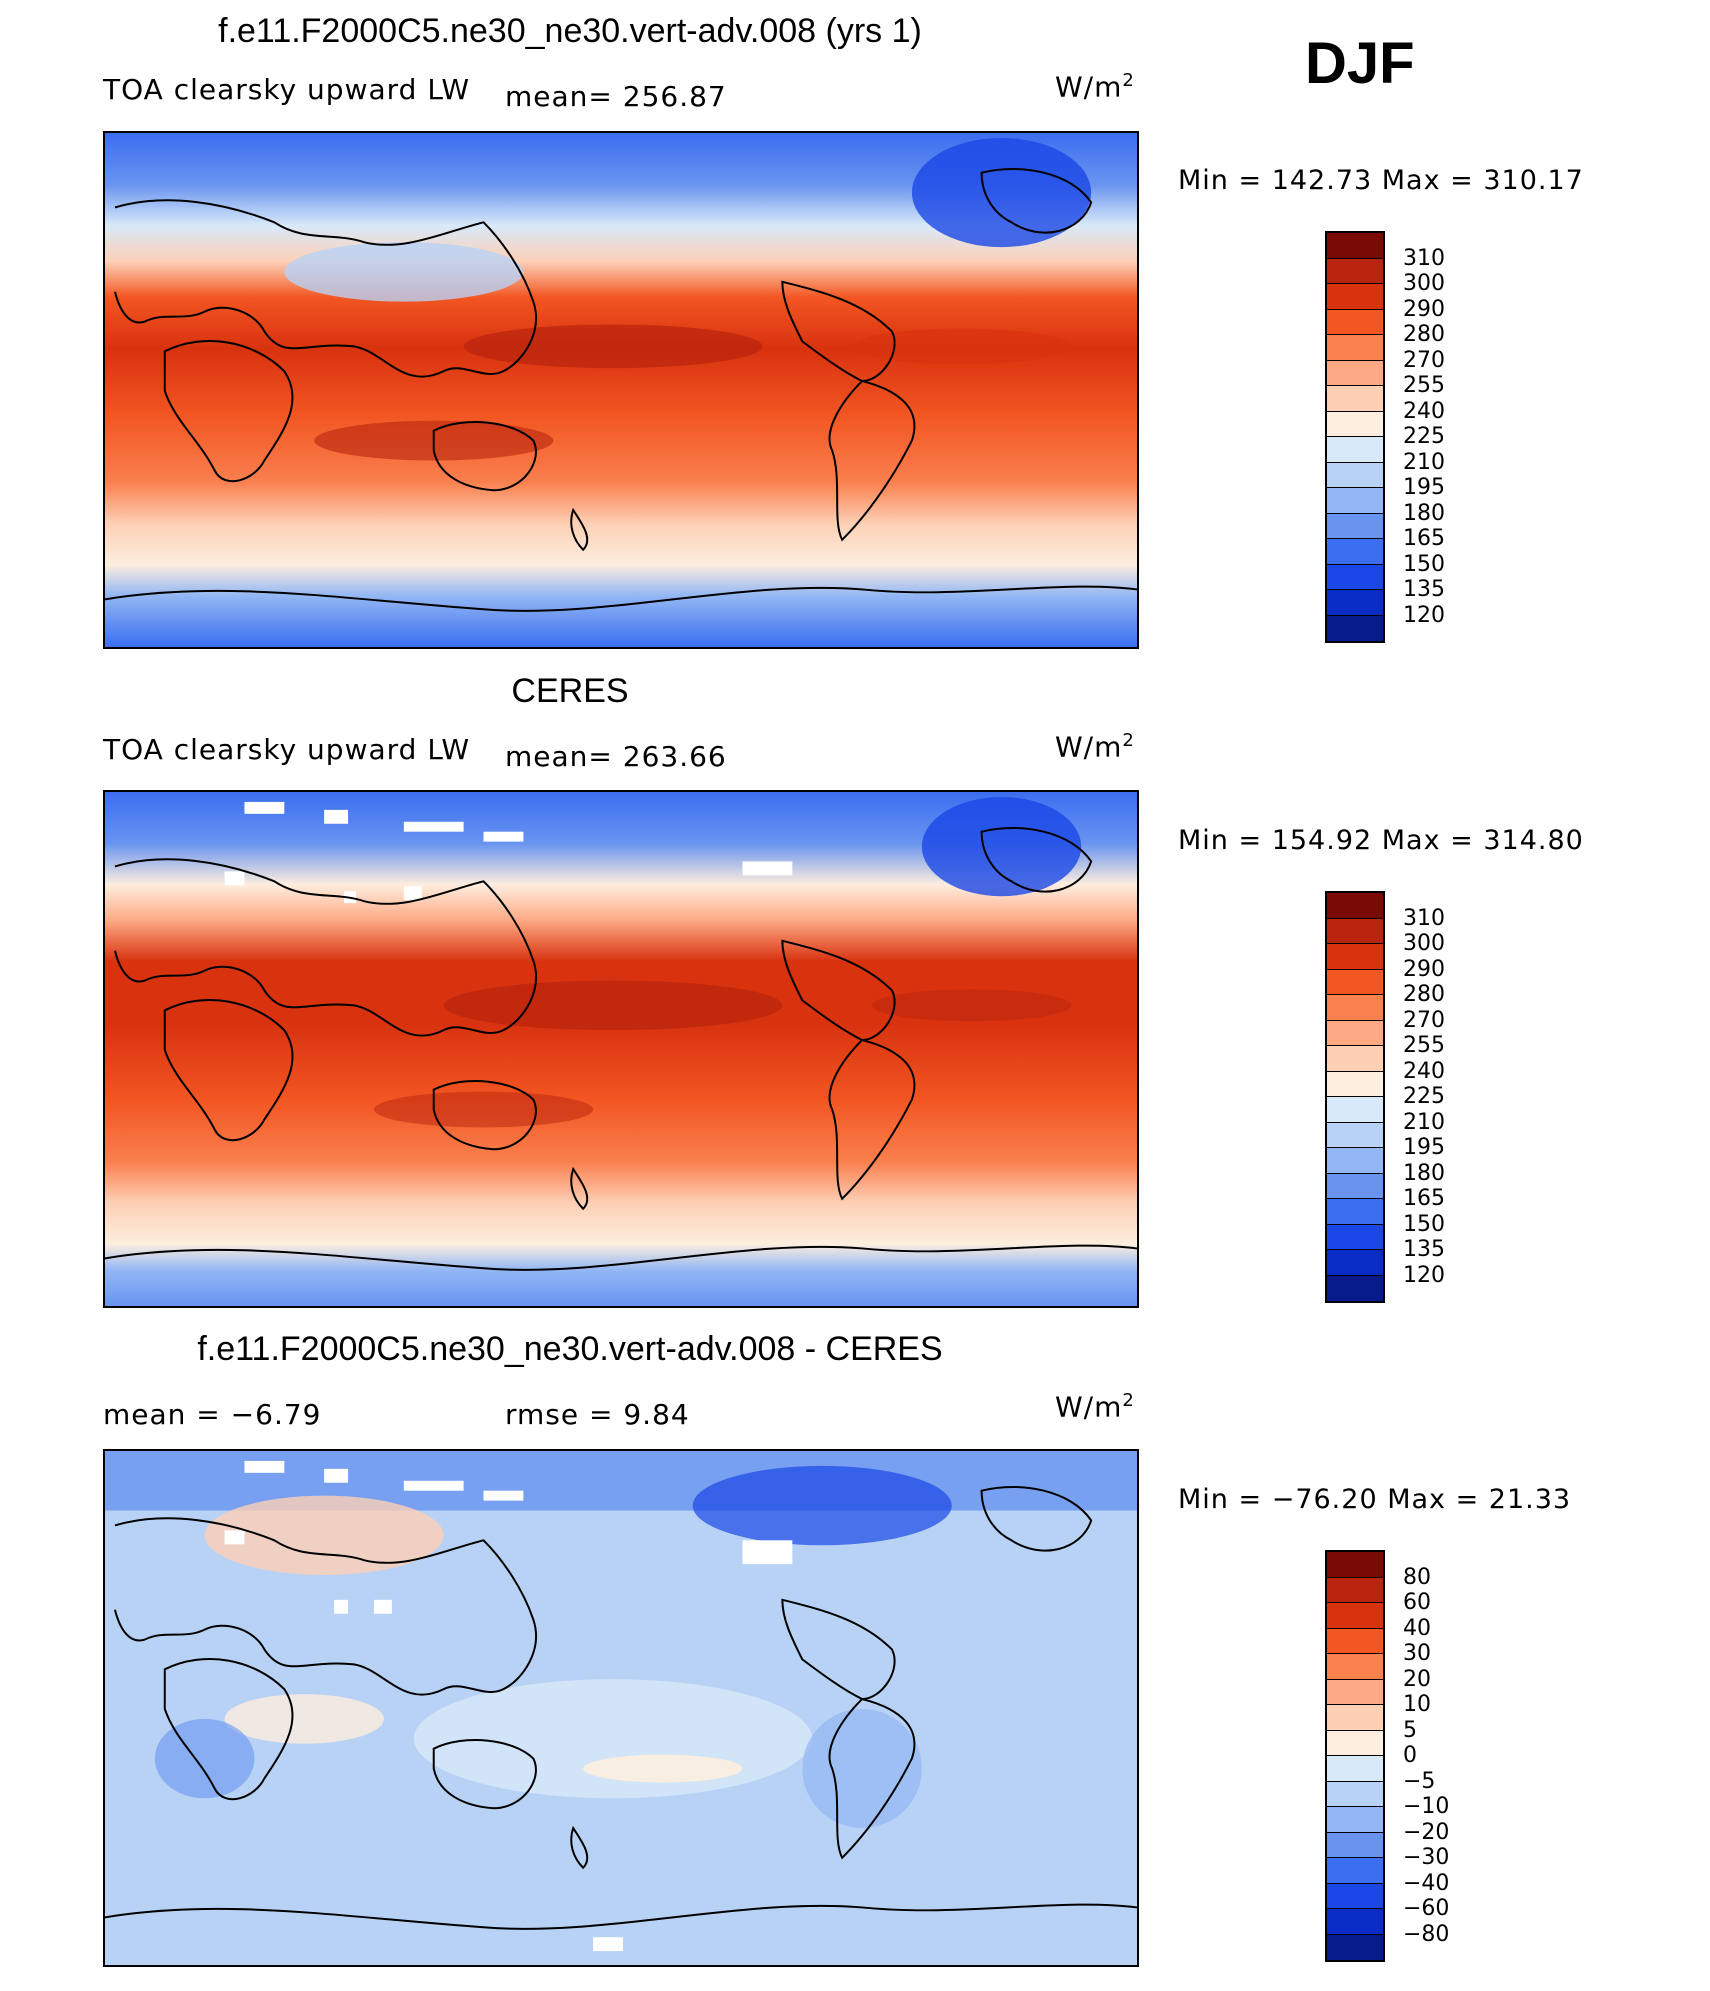 This screenshot has width=1710, height=1991. I want to click on panel1-colorbar, so click(1355, 437).